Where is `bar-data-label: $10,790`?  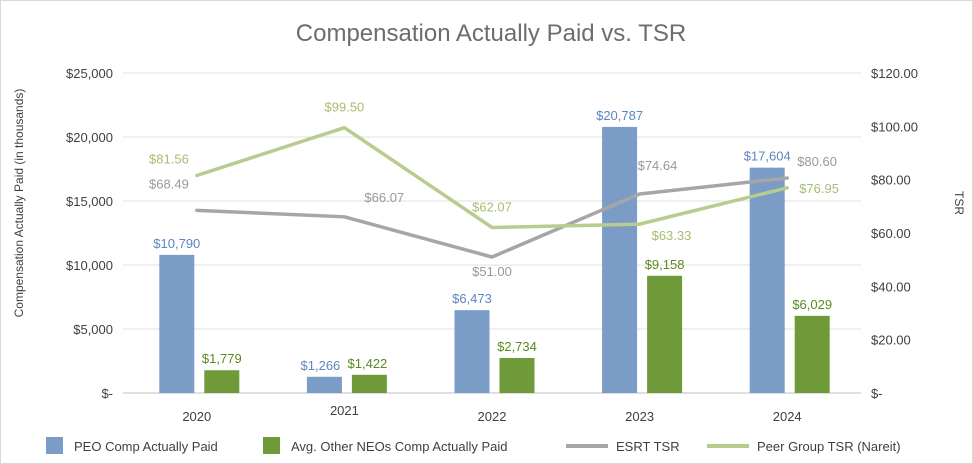 bar-data-label: $10,790 is located at coordinates (176, 243).